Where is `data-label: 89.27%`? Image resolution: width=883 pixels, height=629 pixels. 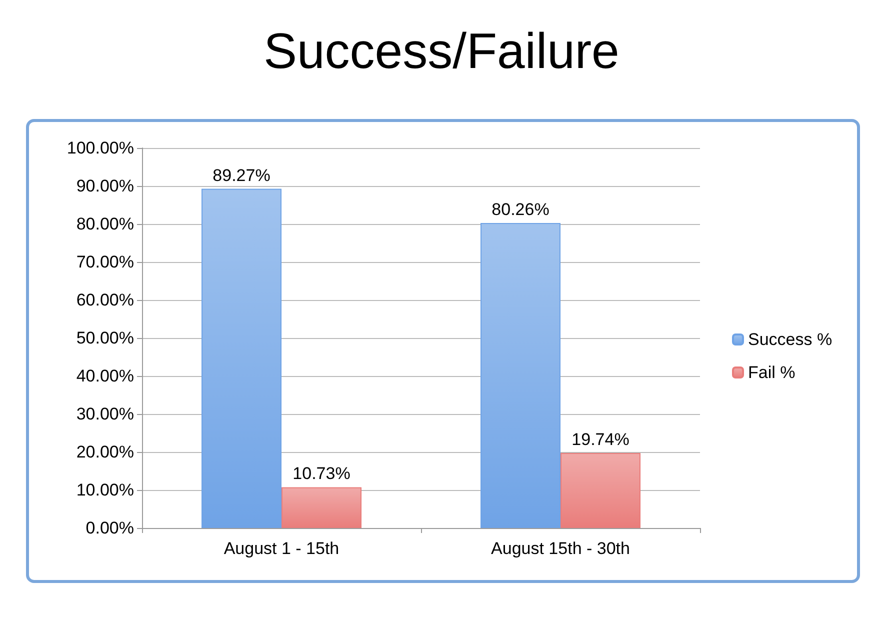 data-label: 89.27% is located at coordinates (241, 175).